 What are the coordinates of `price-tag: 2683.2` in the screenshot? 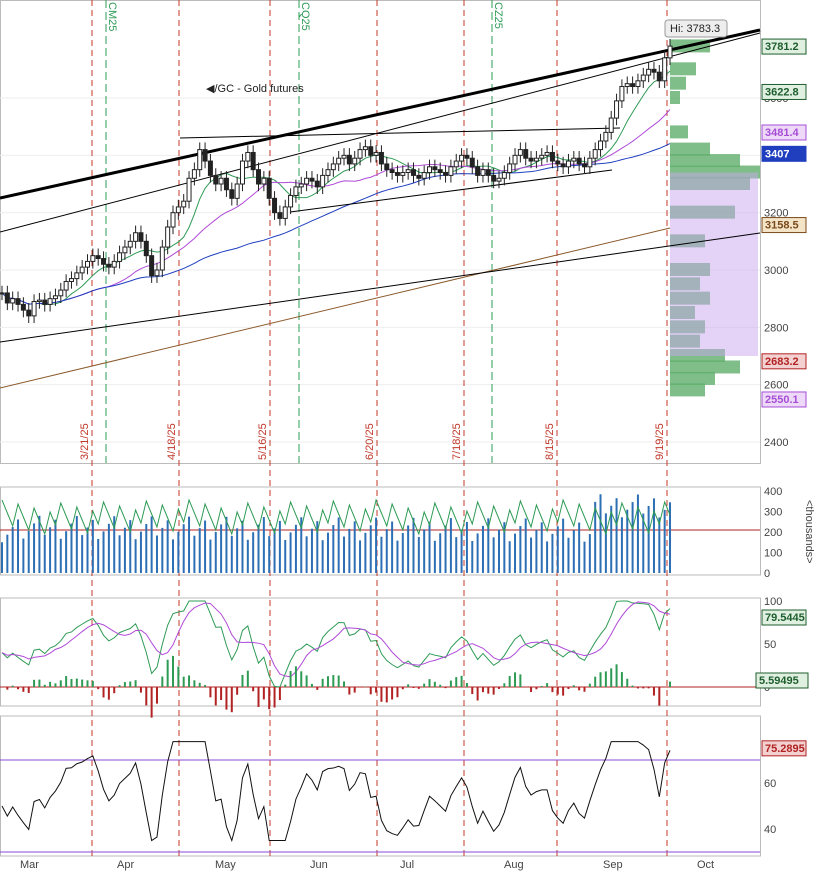 It's located at (782, 362).